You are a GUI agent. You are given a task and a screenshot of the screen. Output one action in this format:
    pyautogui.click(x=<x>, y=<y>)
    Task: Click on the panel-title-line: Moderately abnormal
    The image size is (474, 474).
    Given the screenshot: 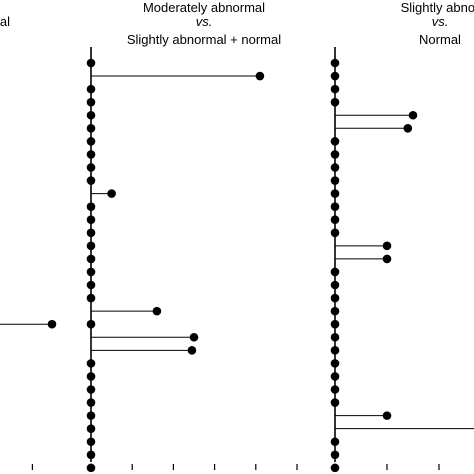 What is the action you would take?
    pyautogui.click(x=204, y=7)
    